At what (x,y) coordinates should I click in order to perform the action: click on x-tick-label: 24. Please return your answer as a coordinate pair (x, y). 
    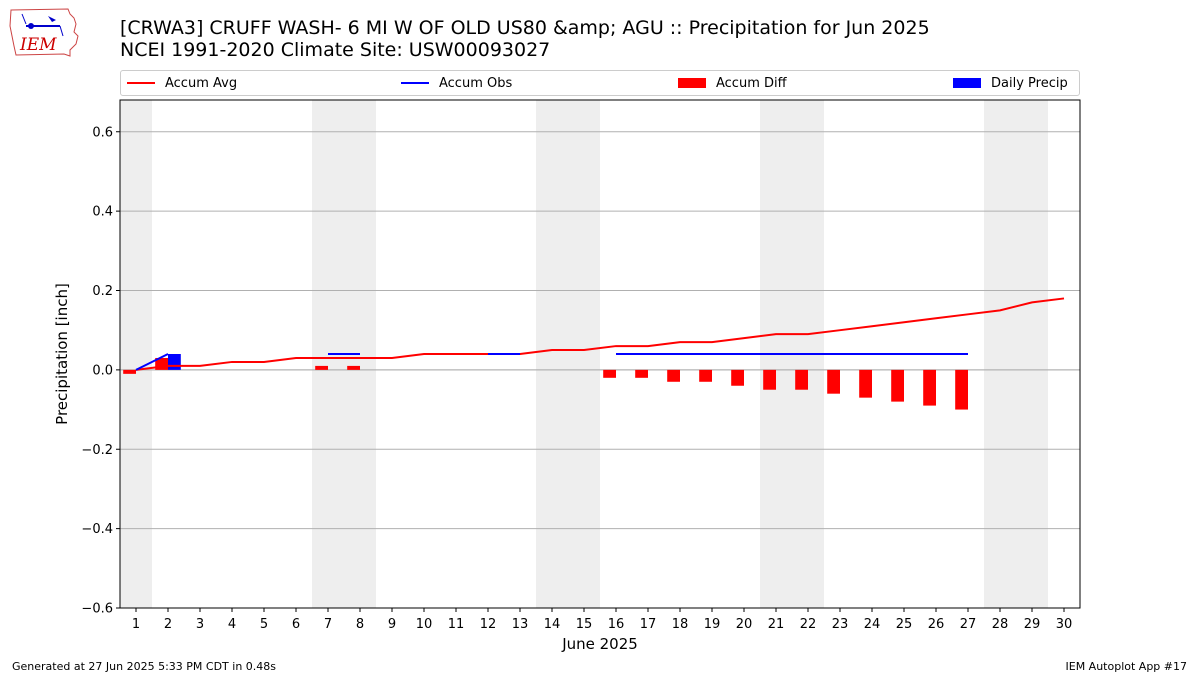
    Looking at the image, I should click on (872, 624).